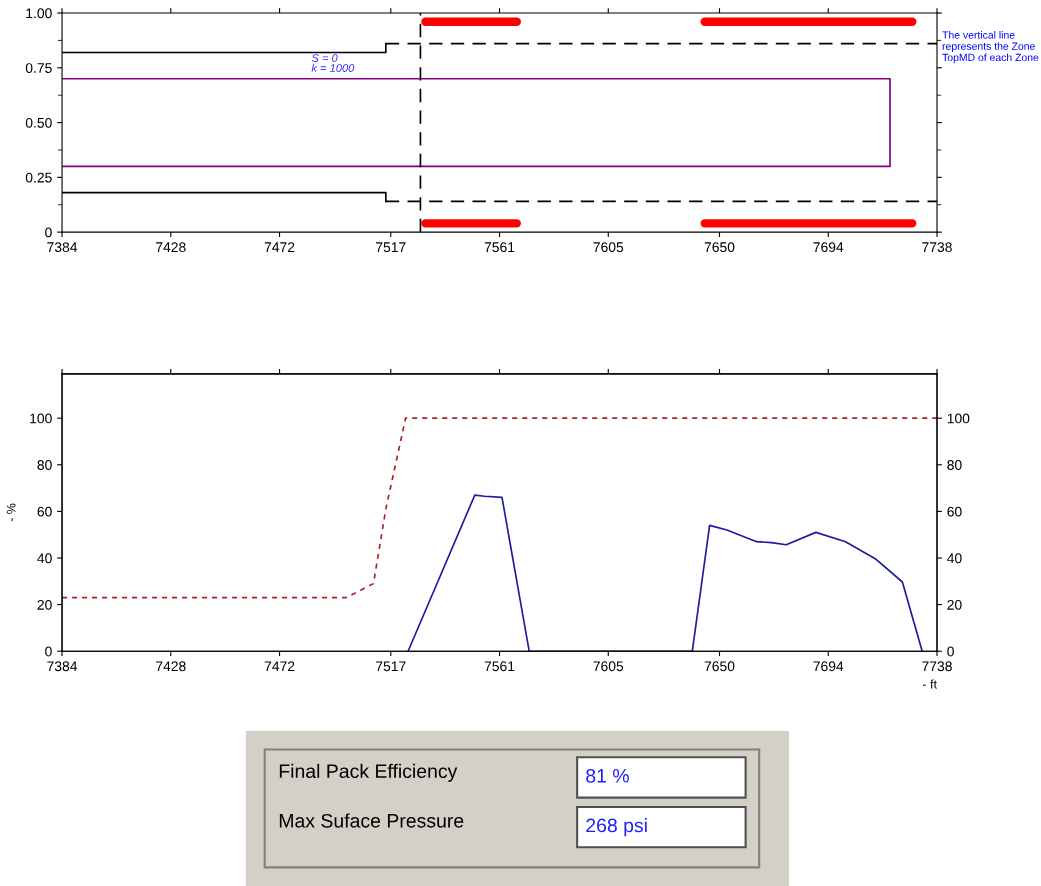 The width and height of the screenshot is (1041, 886). Describe the element at coordinates (954, 511) in the screenshot. I see `y2-tick-label: 60` at that location.